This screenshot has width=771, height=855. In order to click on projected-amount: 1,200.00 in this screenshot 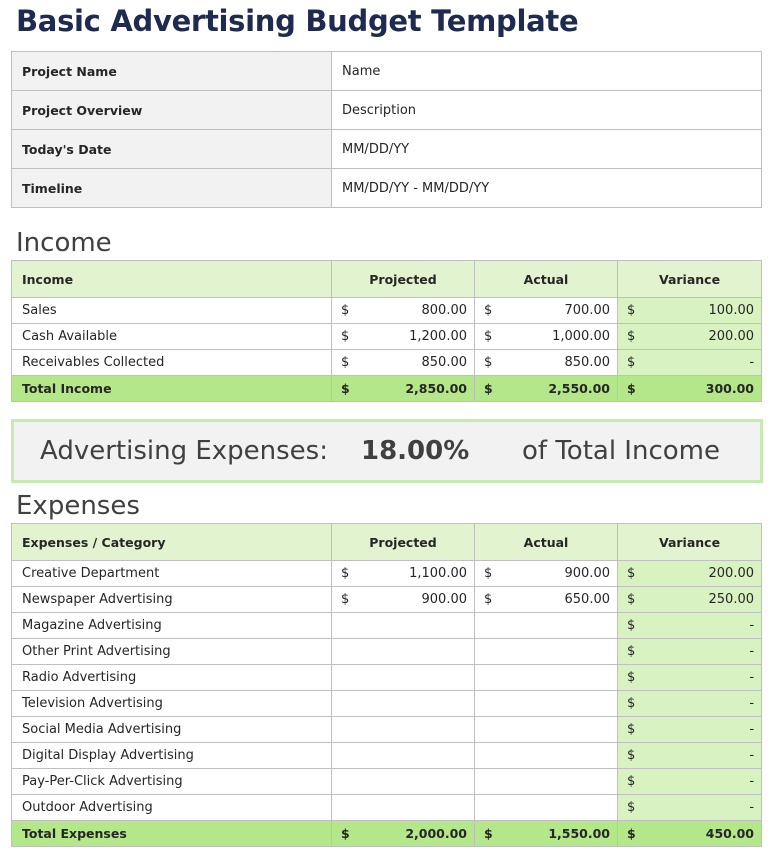, I will do `click(413, 336)`.